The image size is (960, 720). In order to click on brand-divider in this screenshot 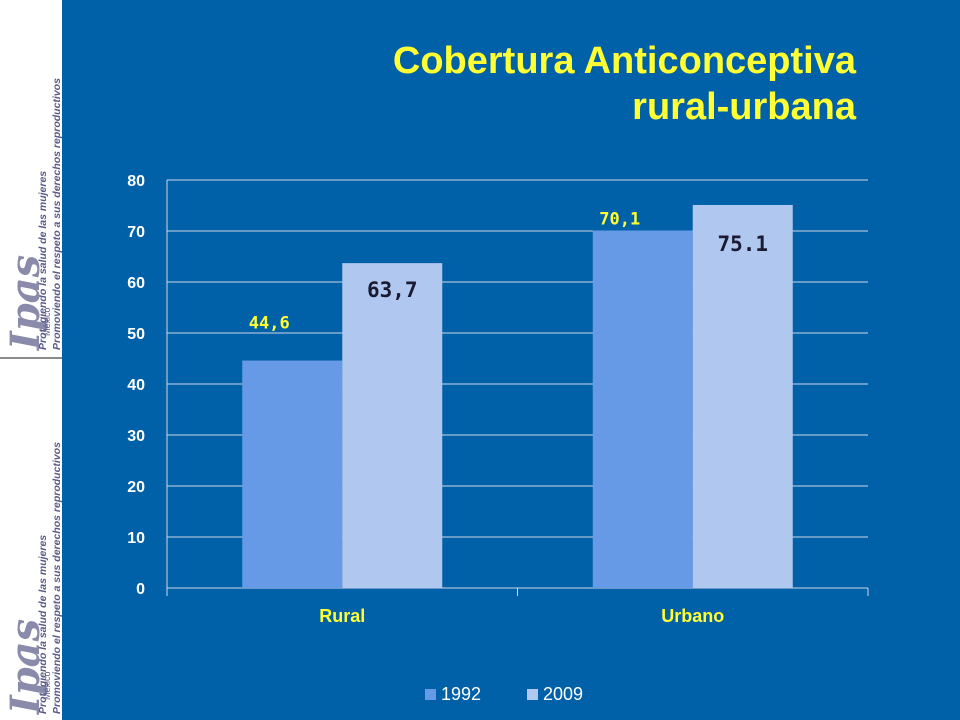, I will do `click(31, 358)`.